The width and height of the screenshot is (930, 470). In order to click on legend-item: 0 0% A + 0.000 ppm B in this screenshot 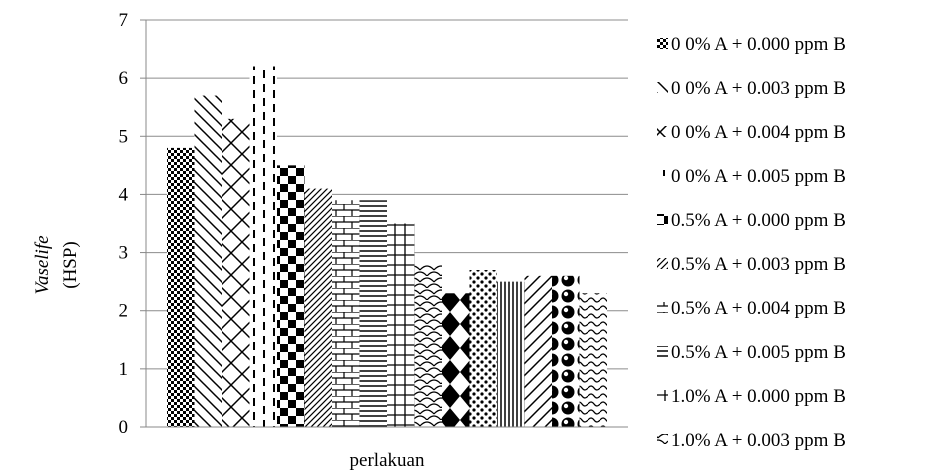, I will do `click(751, 44)`.